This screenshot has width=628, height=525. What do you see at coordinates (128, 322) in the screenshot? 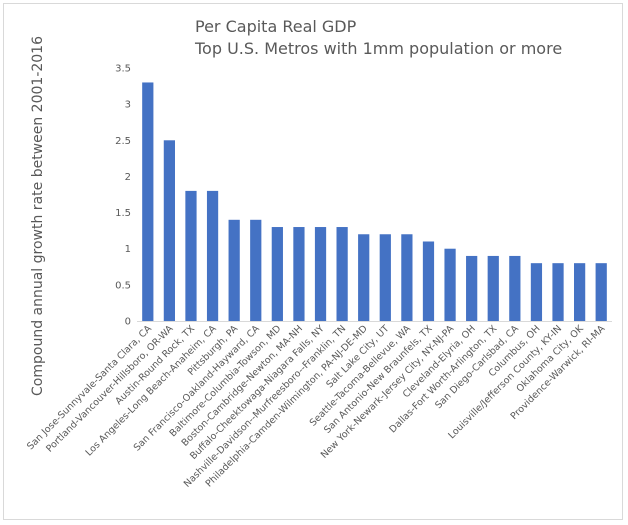
I see `y-tick-label: 0` at bounding box center [128, 322].